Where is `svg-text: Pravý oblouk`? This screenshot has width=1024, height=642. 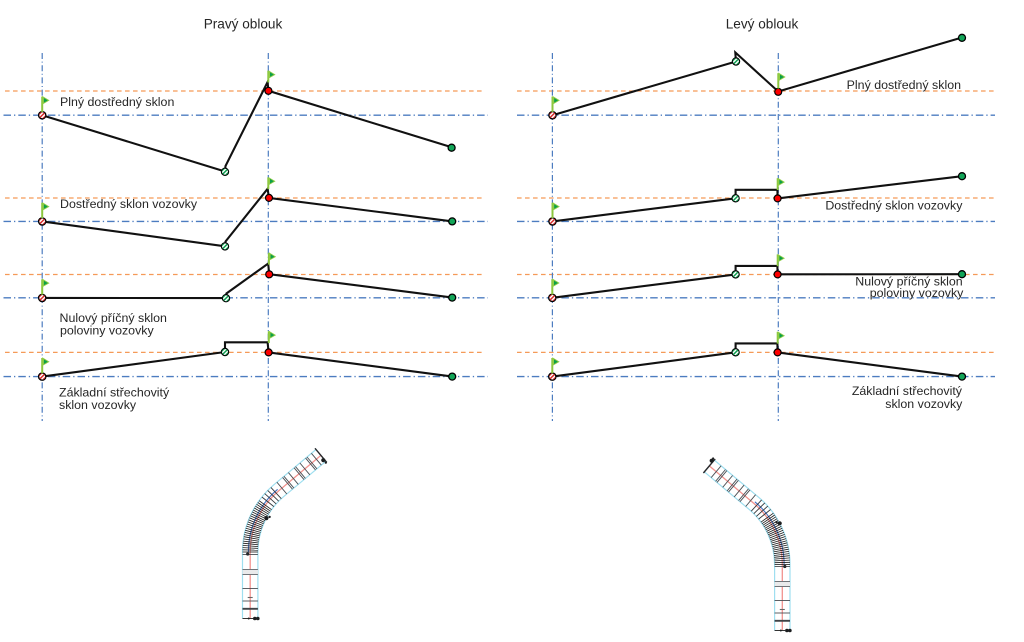
svg-text: Pravý oblouk is located at coordinates (243, 24).